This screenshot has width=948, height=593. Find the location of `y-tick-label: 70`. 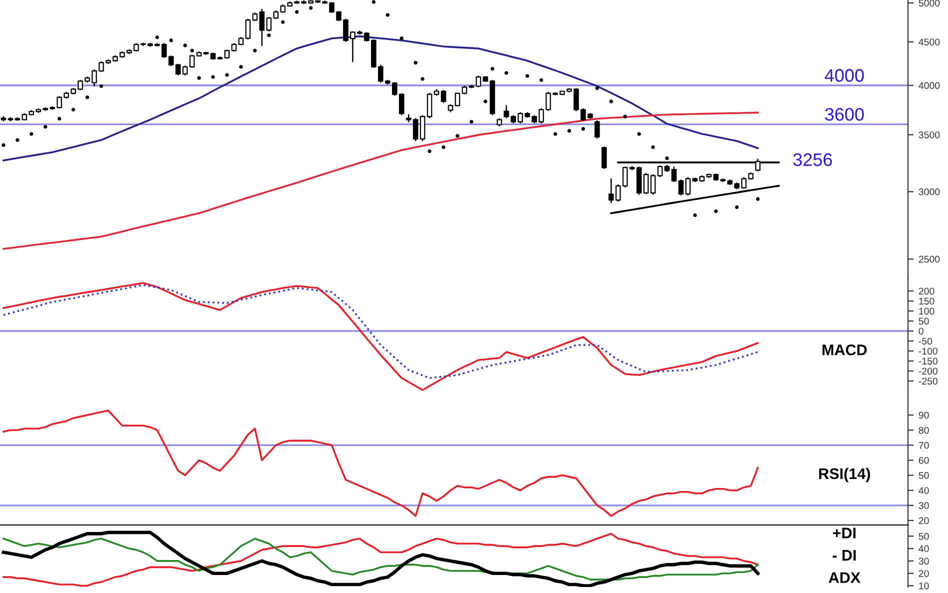

y-tick-label: 70 is located at coordinates (923, 445).